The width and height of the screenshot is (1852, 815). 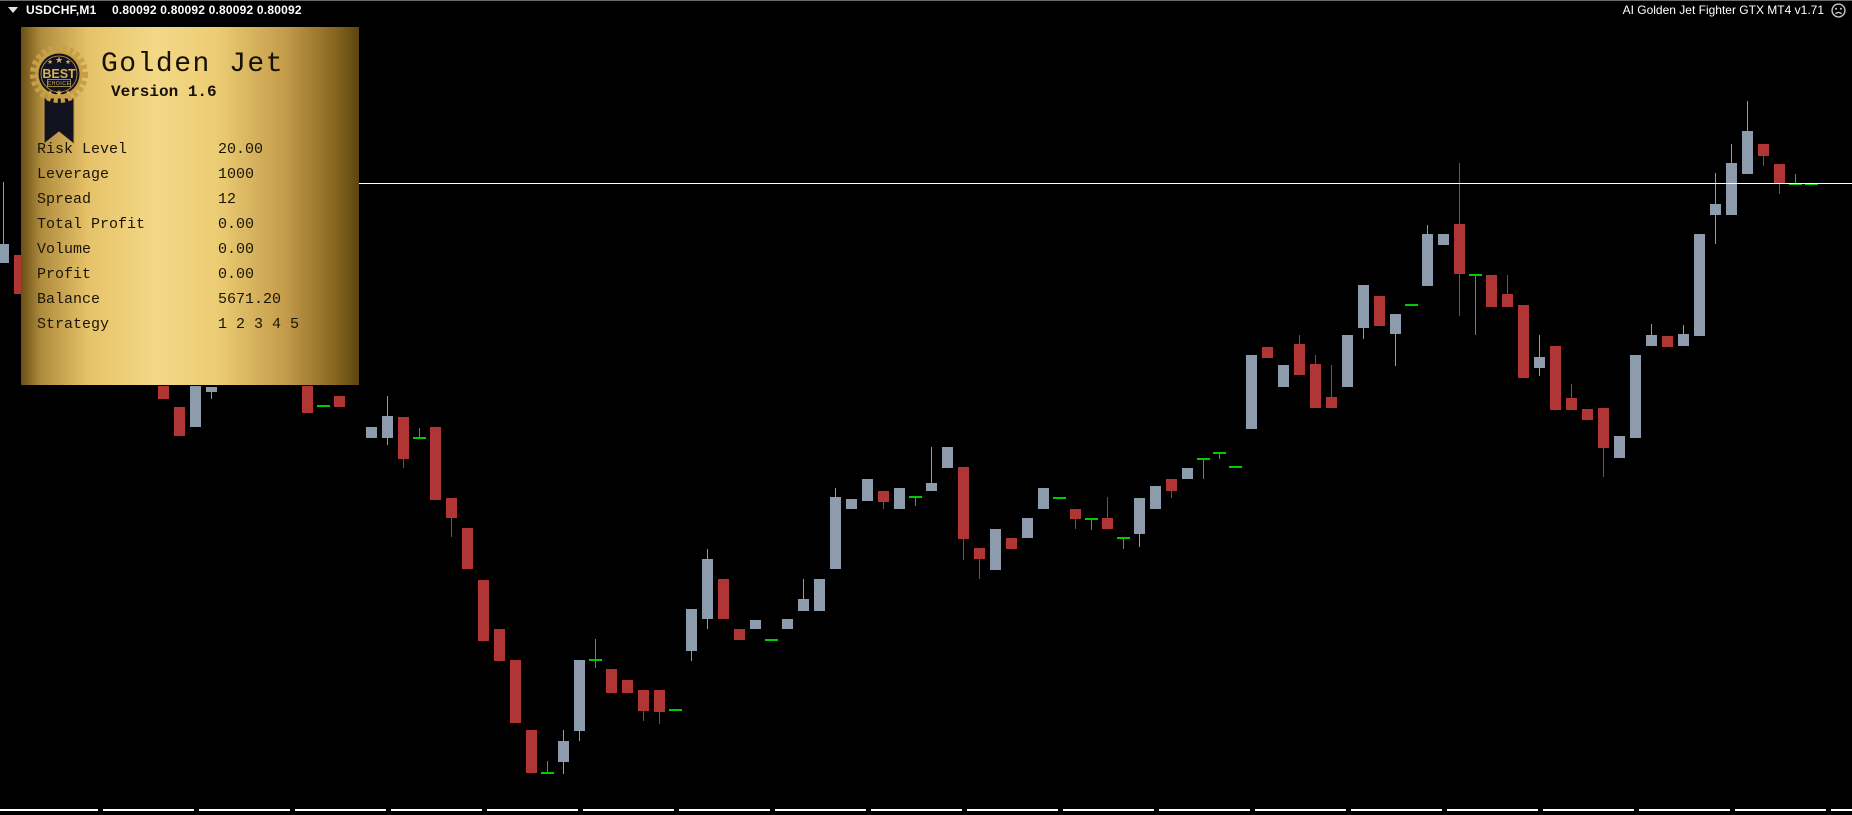 What do you see at coordinates (64, 274) in the screenshot?
I see `panel-row-label: Profit` at bounding box center [64, 274].